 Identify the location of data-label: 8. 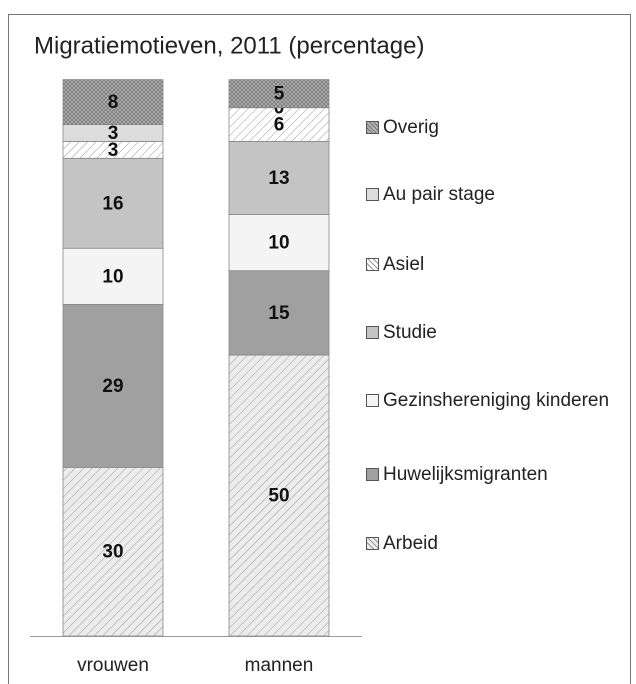
(113, 102).